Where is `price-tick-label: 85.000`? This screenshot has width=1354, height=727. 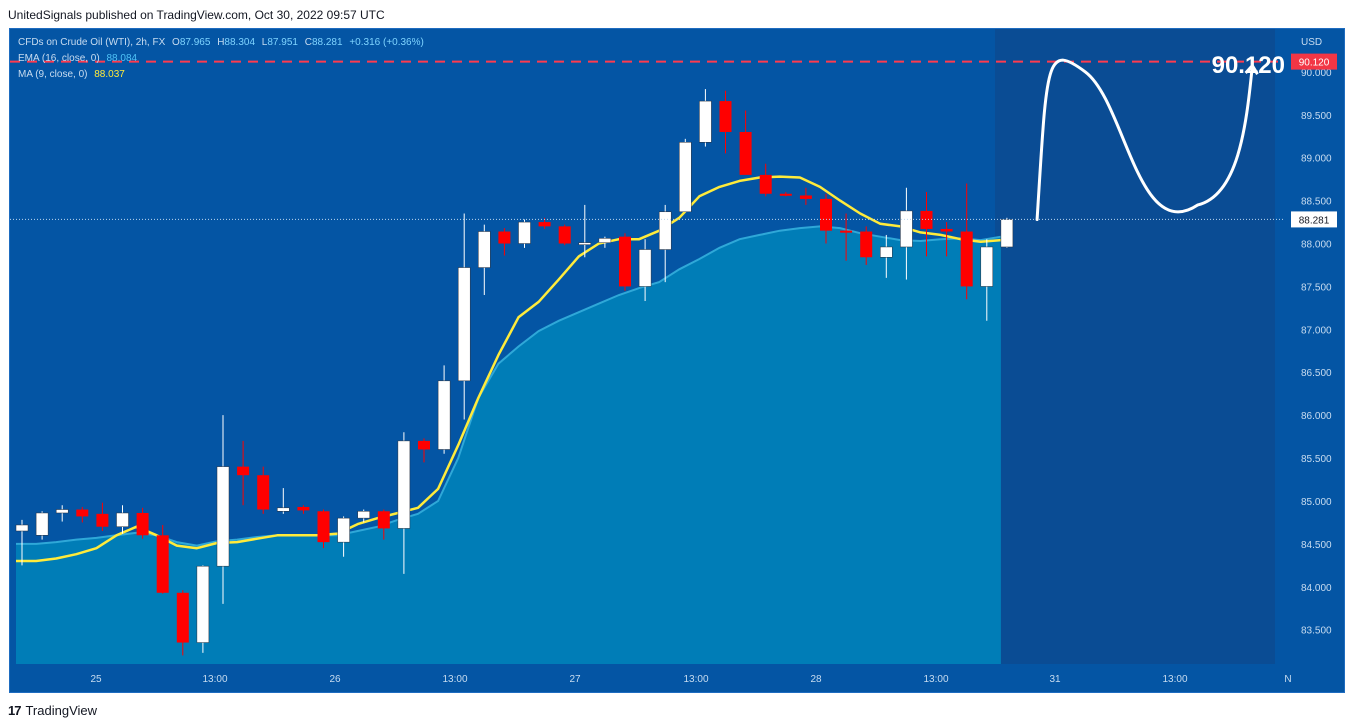
price-tick-label: 85.000 is located at coordinates (1316, 502).